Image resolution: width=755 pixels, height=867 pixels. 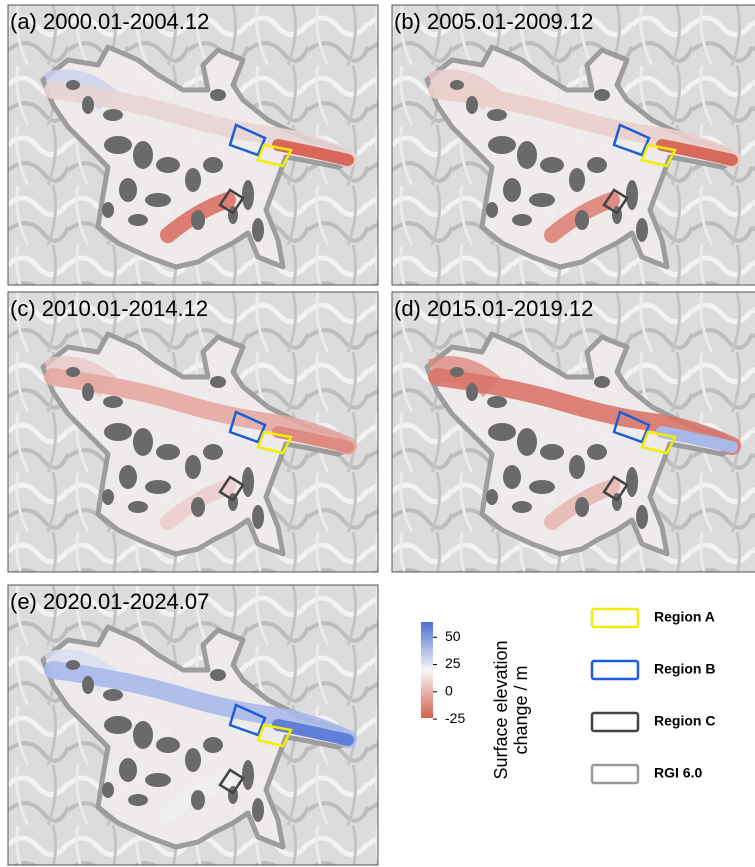 What do you see at coordinates (493, 308) in the screenshot?
I see `panel-title: (d) 2015.01-2019.12` at bounding box center [493, 308].